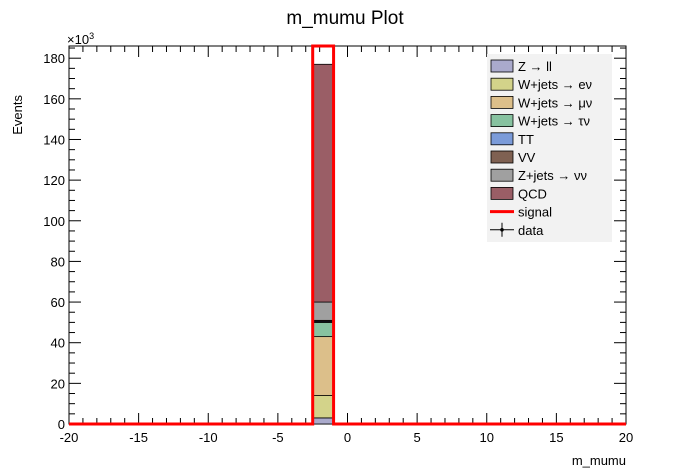  What do you see at coordinates (417, 437) in the screenshot?
I see `x-tick-label: 5` at bounding box center [417, 437].